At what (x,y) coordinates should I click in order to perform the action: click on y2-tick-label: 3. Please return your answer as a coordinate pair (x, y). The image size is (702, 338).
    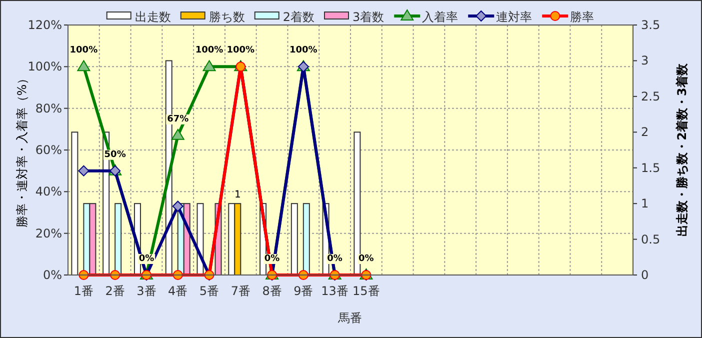
    Looking at the image, I should click on (645, 61).